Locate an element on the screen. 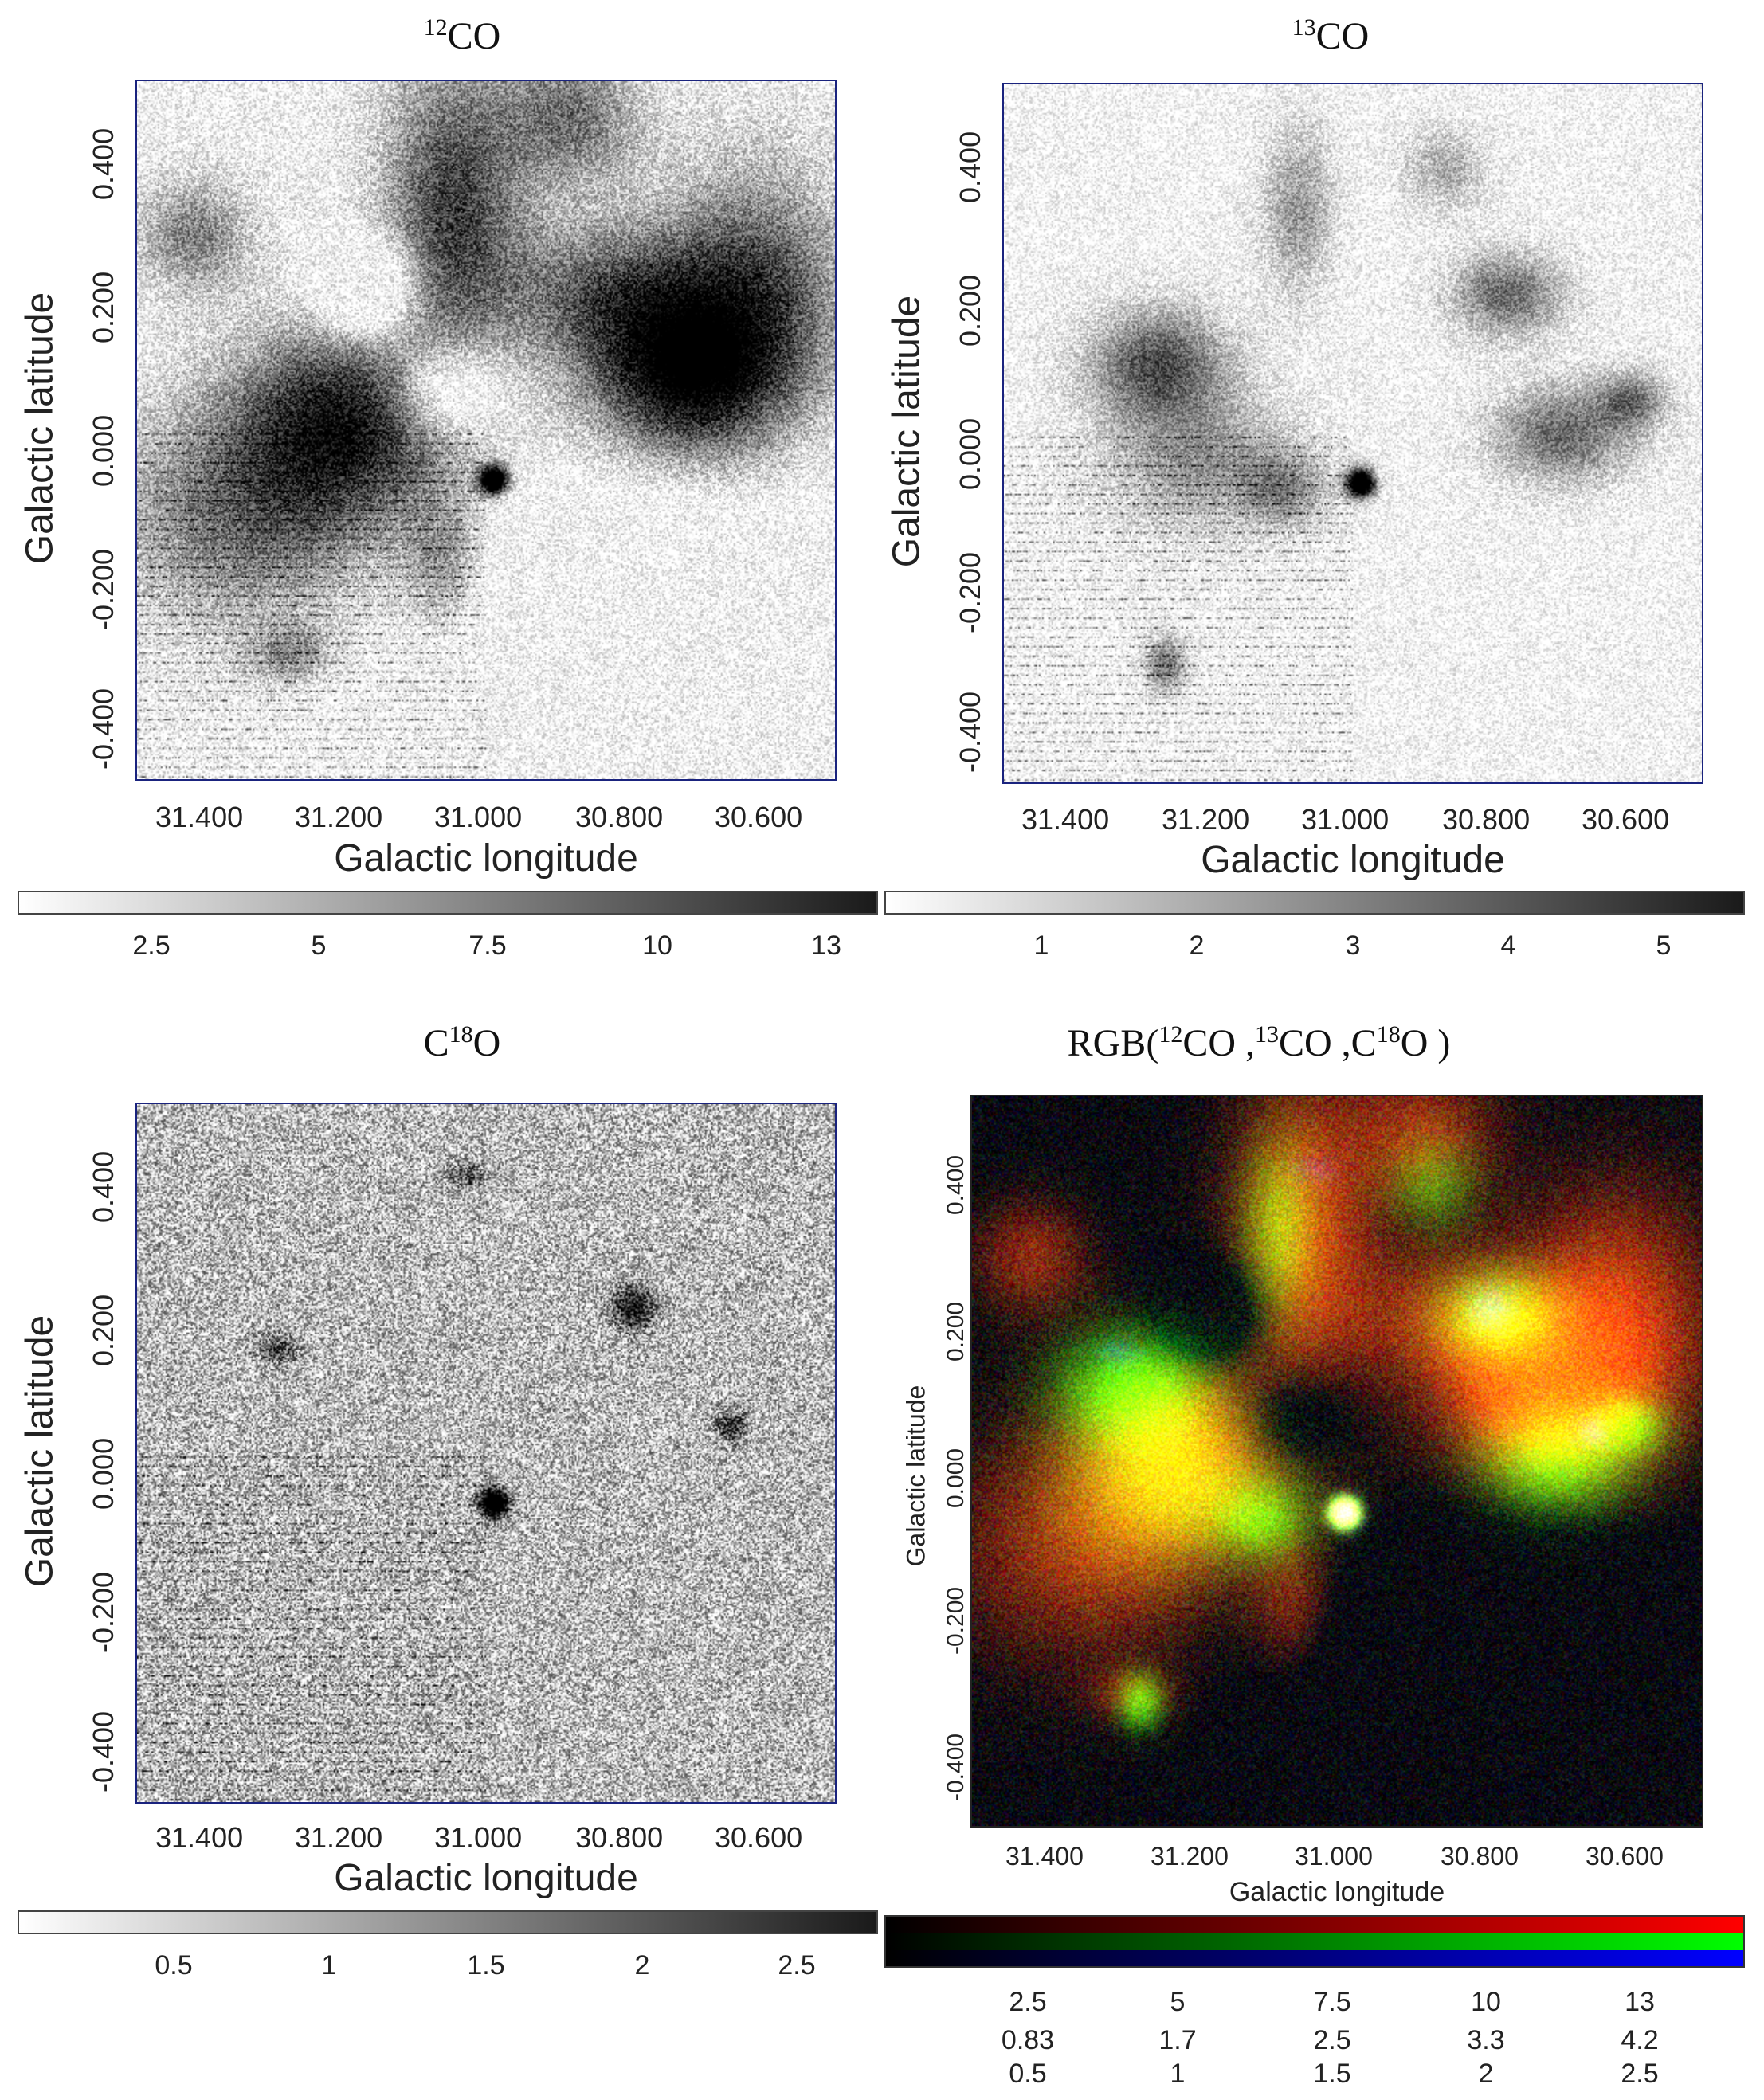  colorbar-tick: 4.2 is located at coordinates (1640, 2040).